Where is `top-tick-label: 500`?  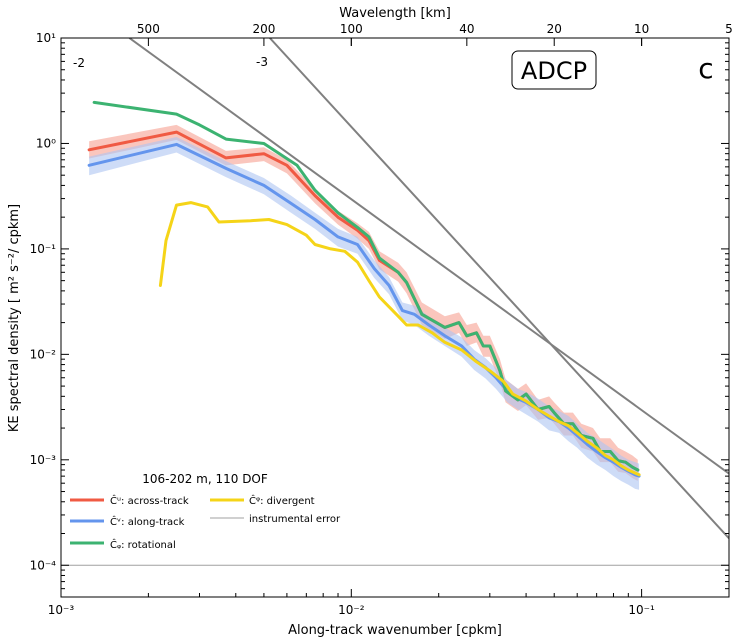 top-tick-label: 500 is located at coordinates (148, 29).